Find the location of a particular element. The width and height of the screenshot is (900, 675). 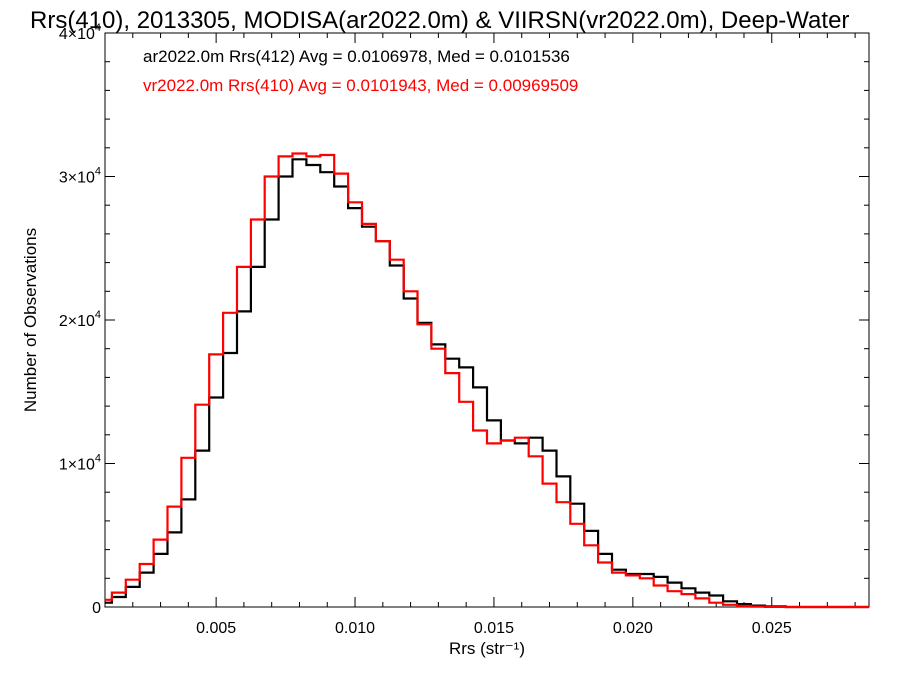

x-tick-label: 0.020 is located at coordinates (633, 628).